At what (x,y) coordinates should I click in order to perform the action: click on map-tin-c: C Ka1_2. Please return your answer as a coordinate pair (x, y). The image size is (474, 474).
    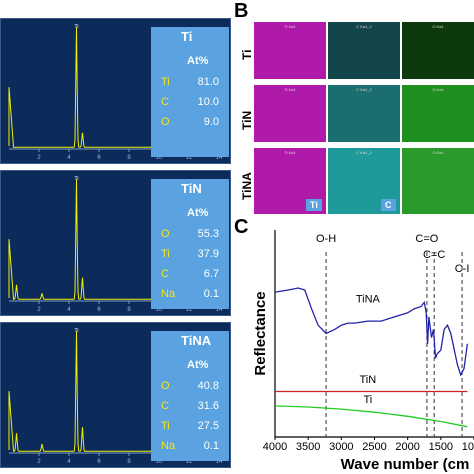
    Looking at the image, I should click on (364, 113).